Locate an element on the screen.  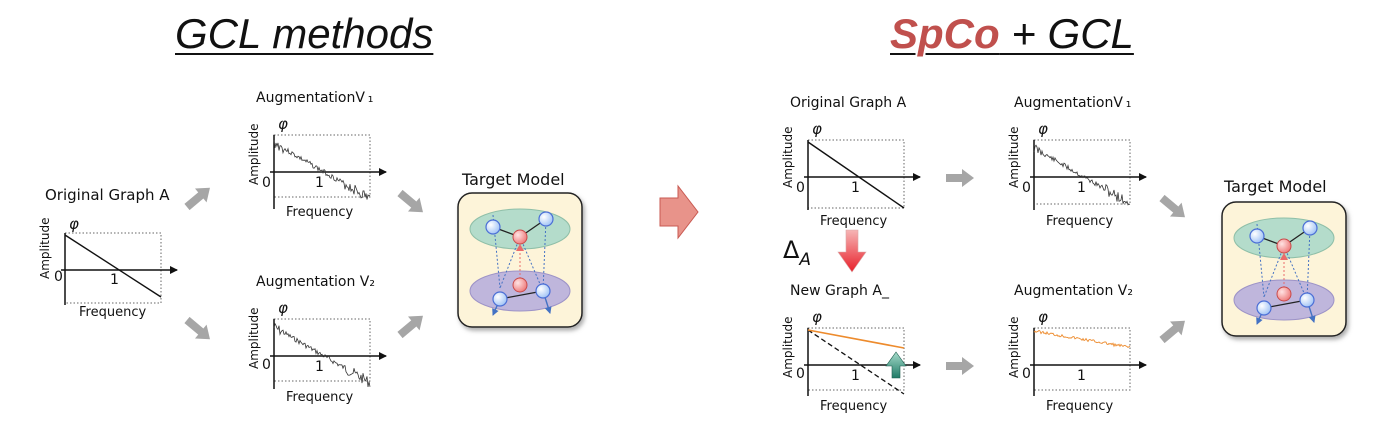
arrow-new-to-aug2 is located at coordinates (960, 366).